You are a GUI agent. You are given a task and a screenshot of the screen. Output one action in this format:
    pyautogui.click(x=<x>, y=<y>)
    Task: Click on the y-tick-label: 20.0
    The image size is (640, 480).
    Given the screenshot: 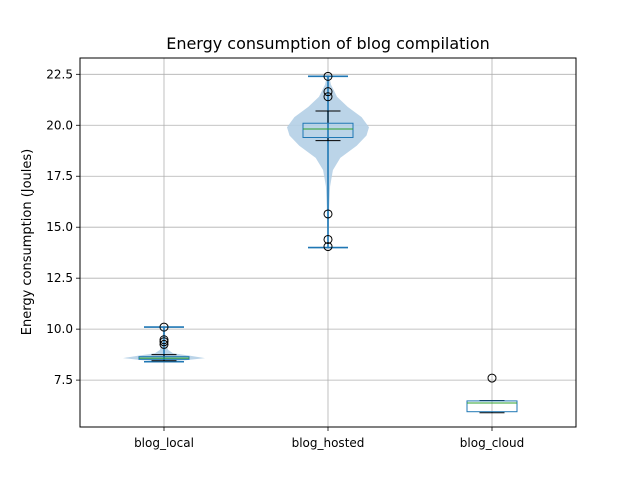 What is the action you would take?
    pyautogui.click(x=59, y=125)
    